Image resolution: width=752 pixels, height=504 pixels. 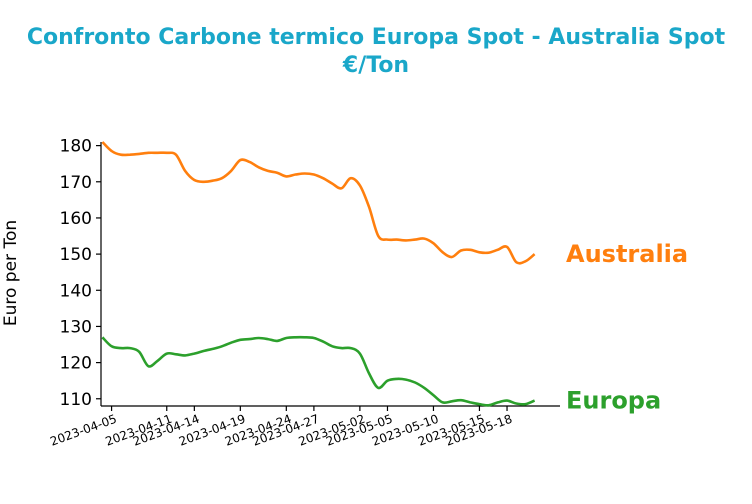 I want to click on y-tick-label: 170, so click(x=76, y=183).